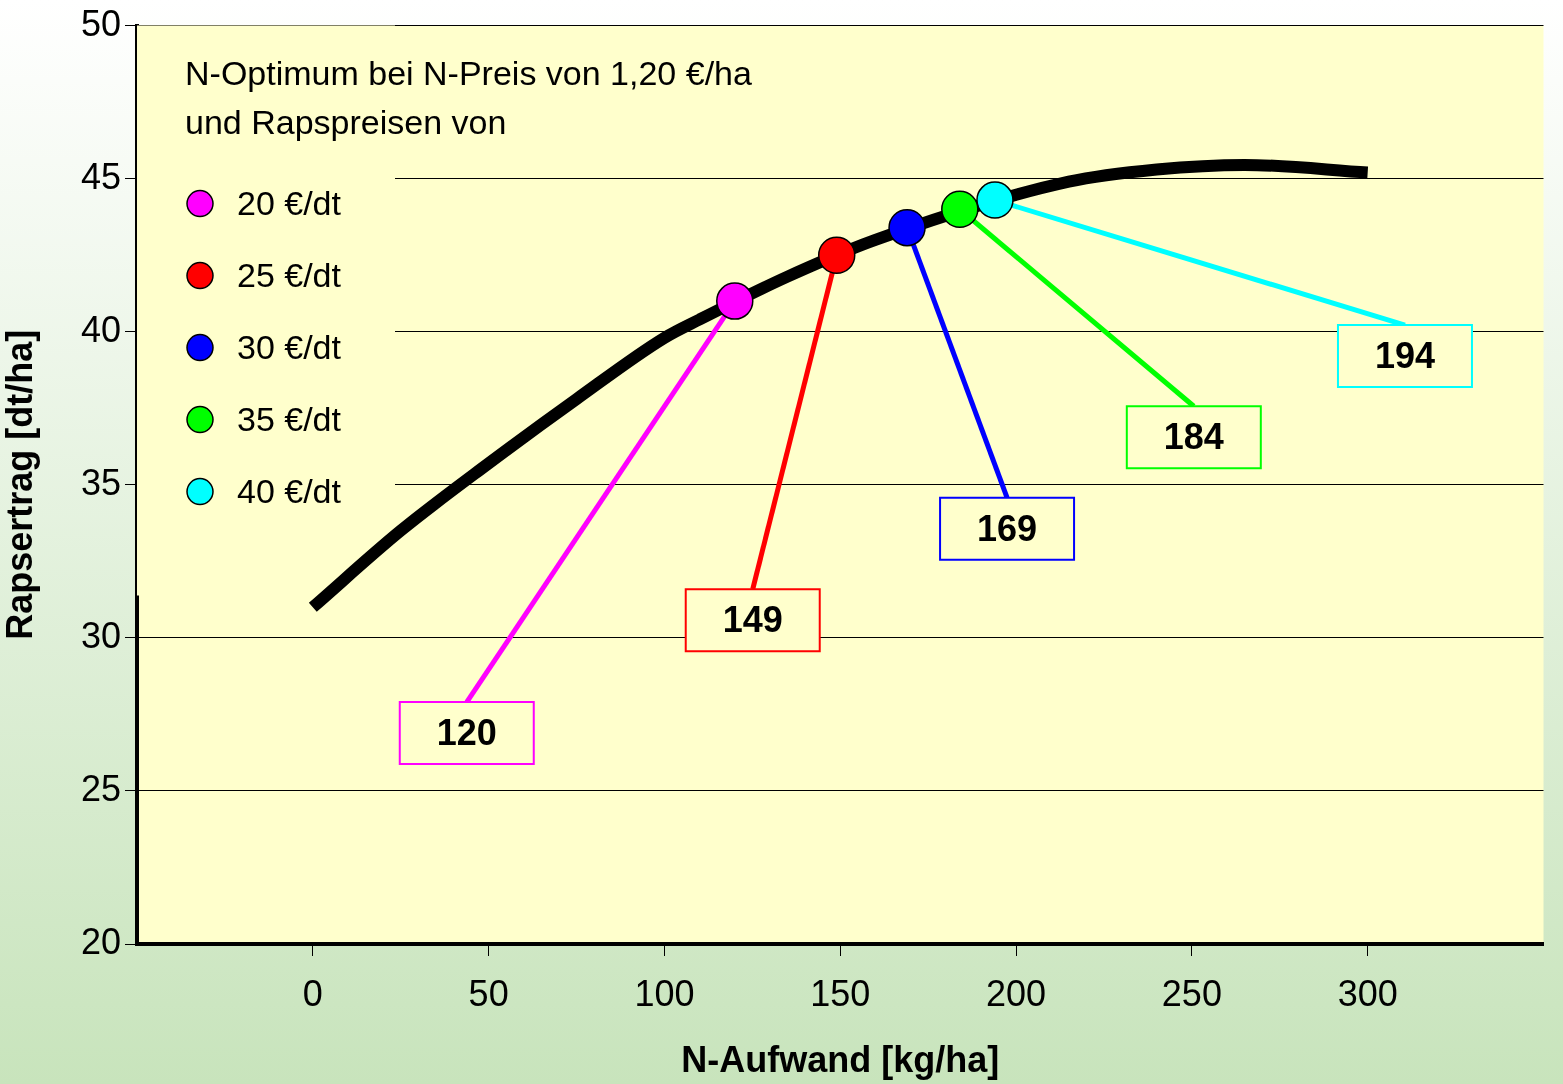  I want to click on annotation: 120, so click(466, 733).